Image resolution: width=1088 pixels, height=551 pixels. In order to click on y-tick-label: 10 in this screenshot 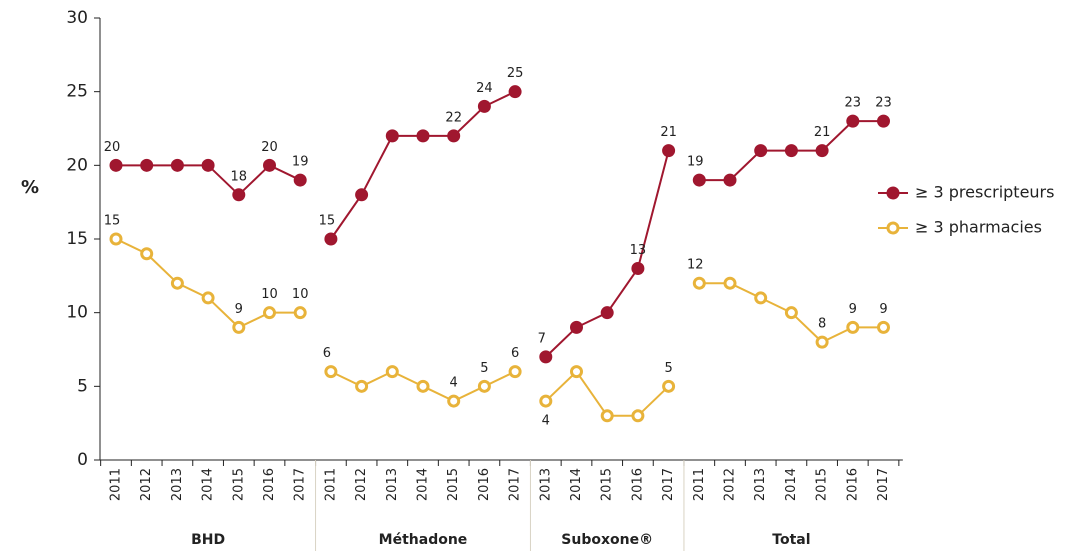, I will do `click(77, 313)`.